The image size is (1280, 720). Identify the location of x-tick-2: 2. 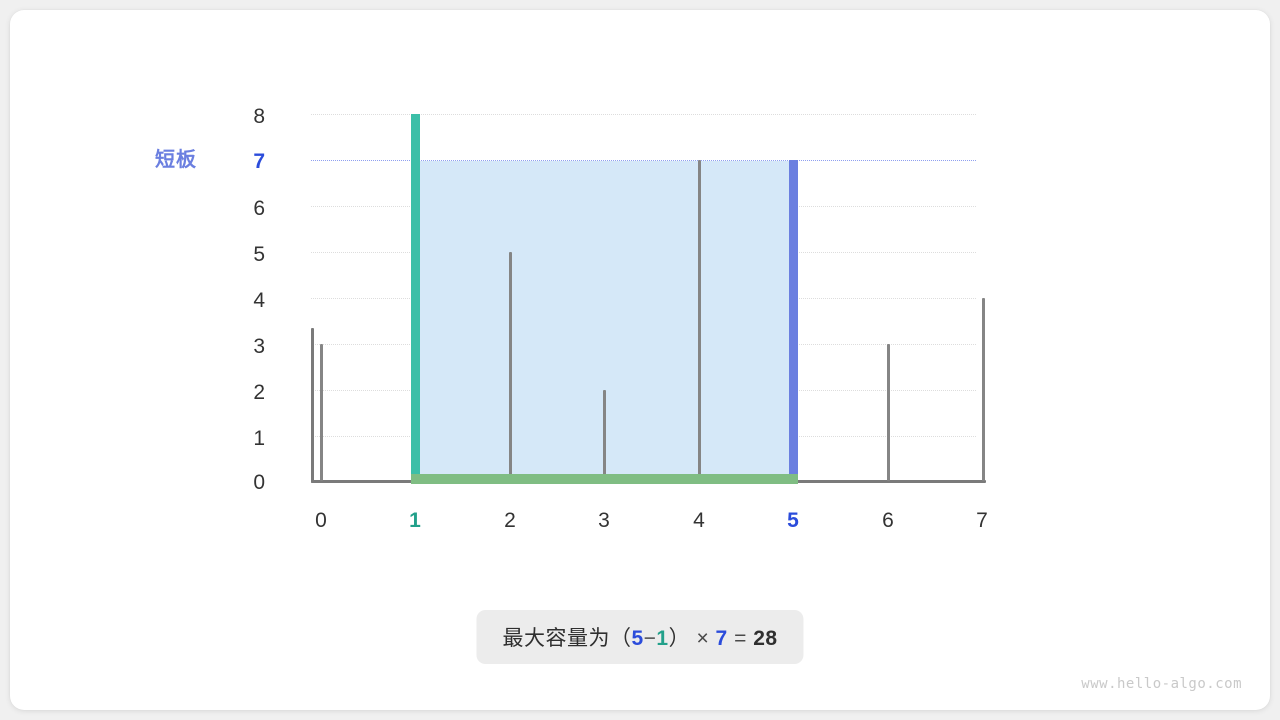
(510, 520).